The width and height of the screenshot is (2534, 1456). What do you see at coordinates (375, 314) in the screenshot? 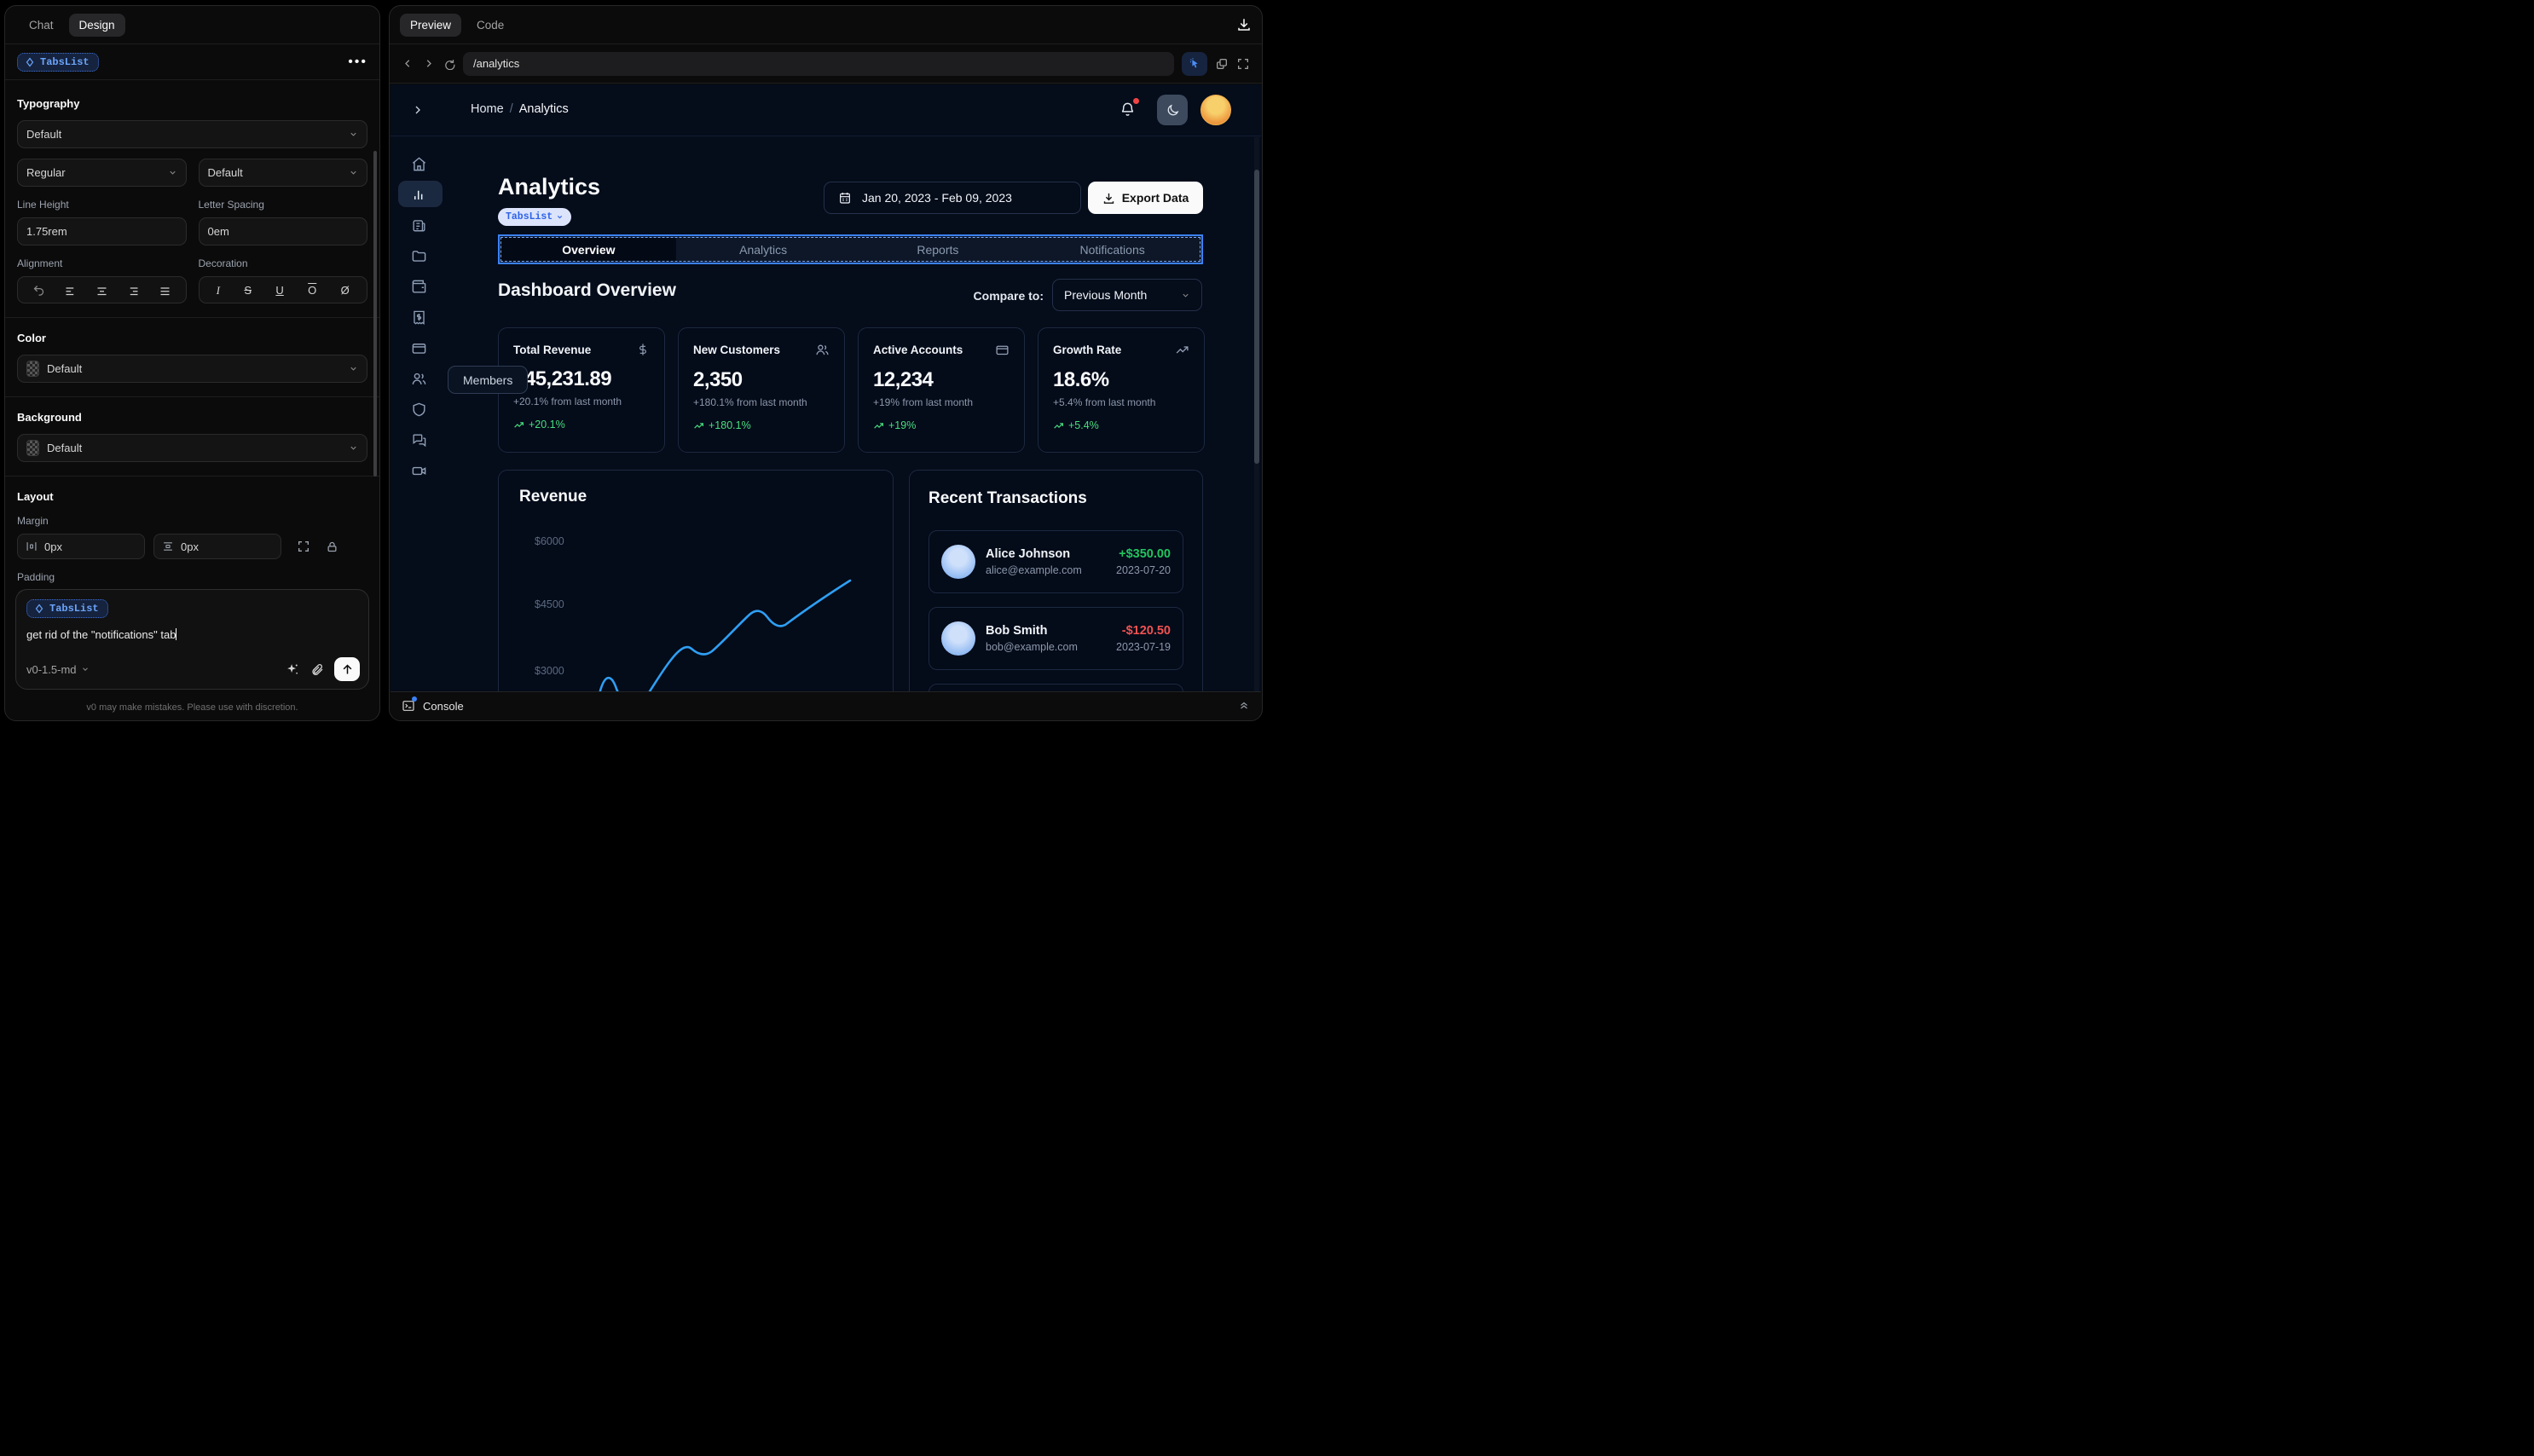
I see `panel-scrollbar` at bounding box center [375, 314].